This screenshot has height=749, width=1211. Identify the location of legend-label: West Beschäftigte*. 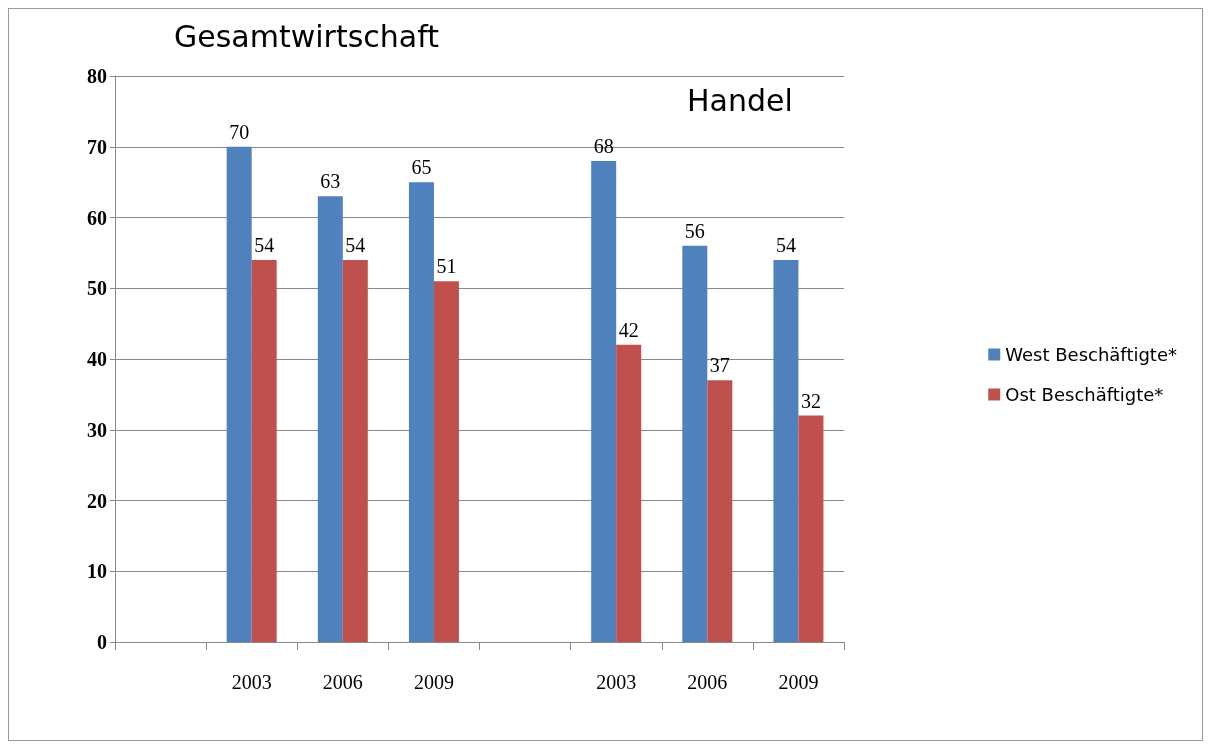
(1091, 354).